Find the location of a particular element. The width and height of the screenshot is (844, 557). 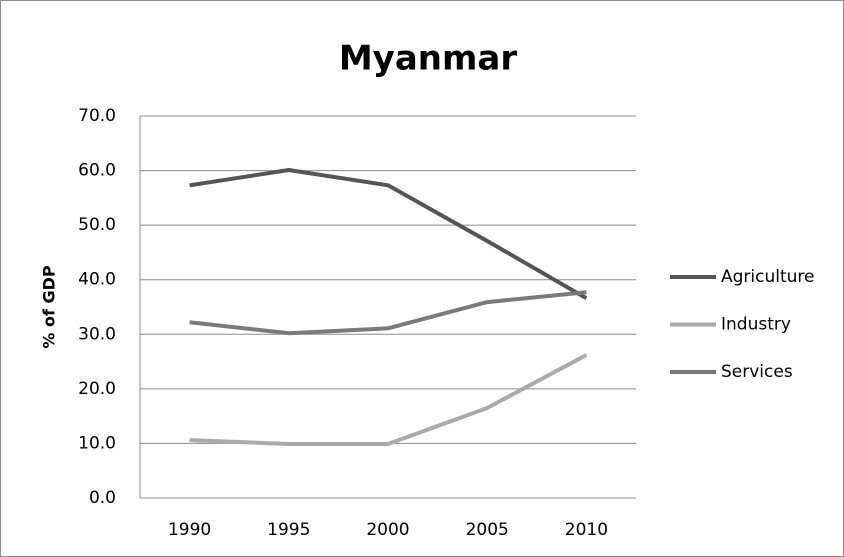

x-tick-label: 1995 is located at coordinates (288, 530).